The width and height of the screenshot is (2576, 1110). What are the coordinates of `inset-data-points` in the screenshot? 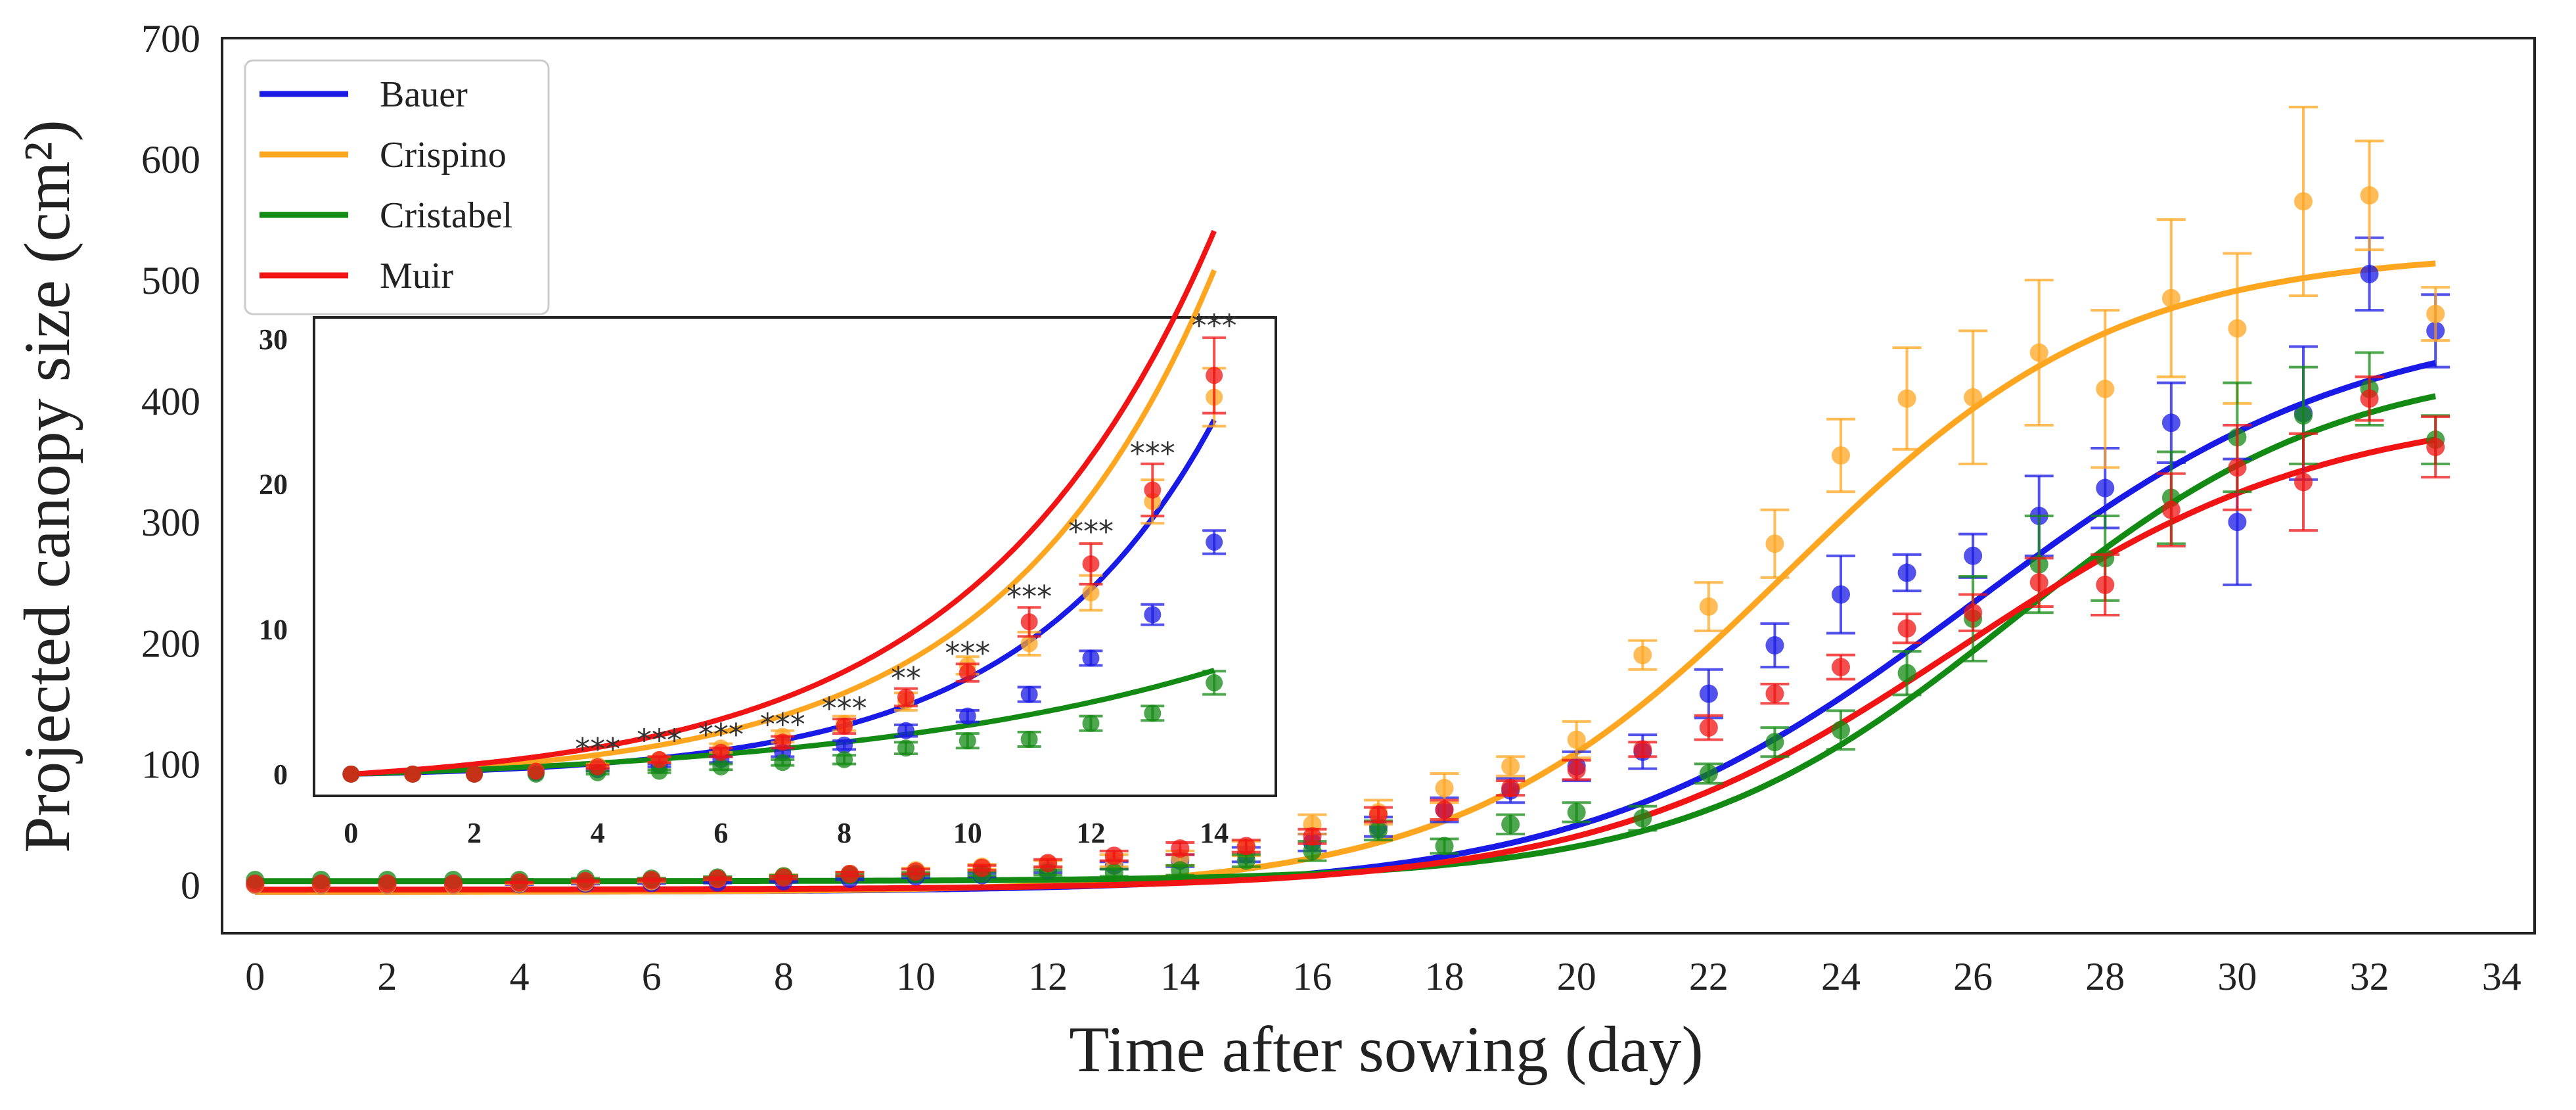 It's located at (784, 559).